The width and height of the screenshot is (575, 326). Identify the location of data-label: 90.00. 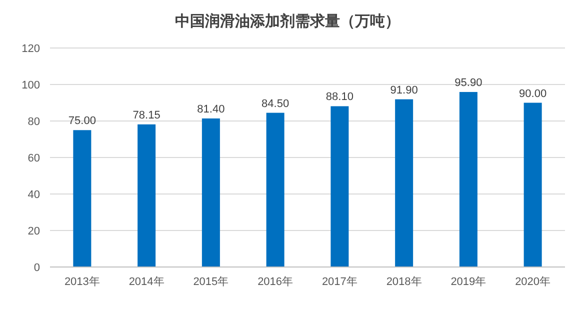
(533, 94).